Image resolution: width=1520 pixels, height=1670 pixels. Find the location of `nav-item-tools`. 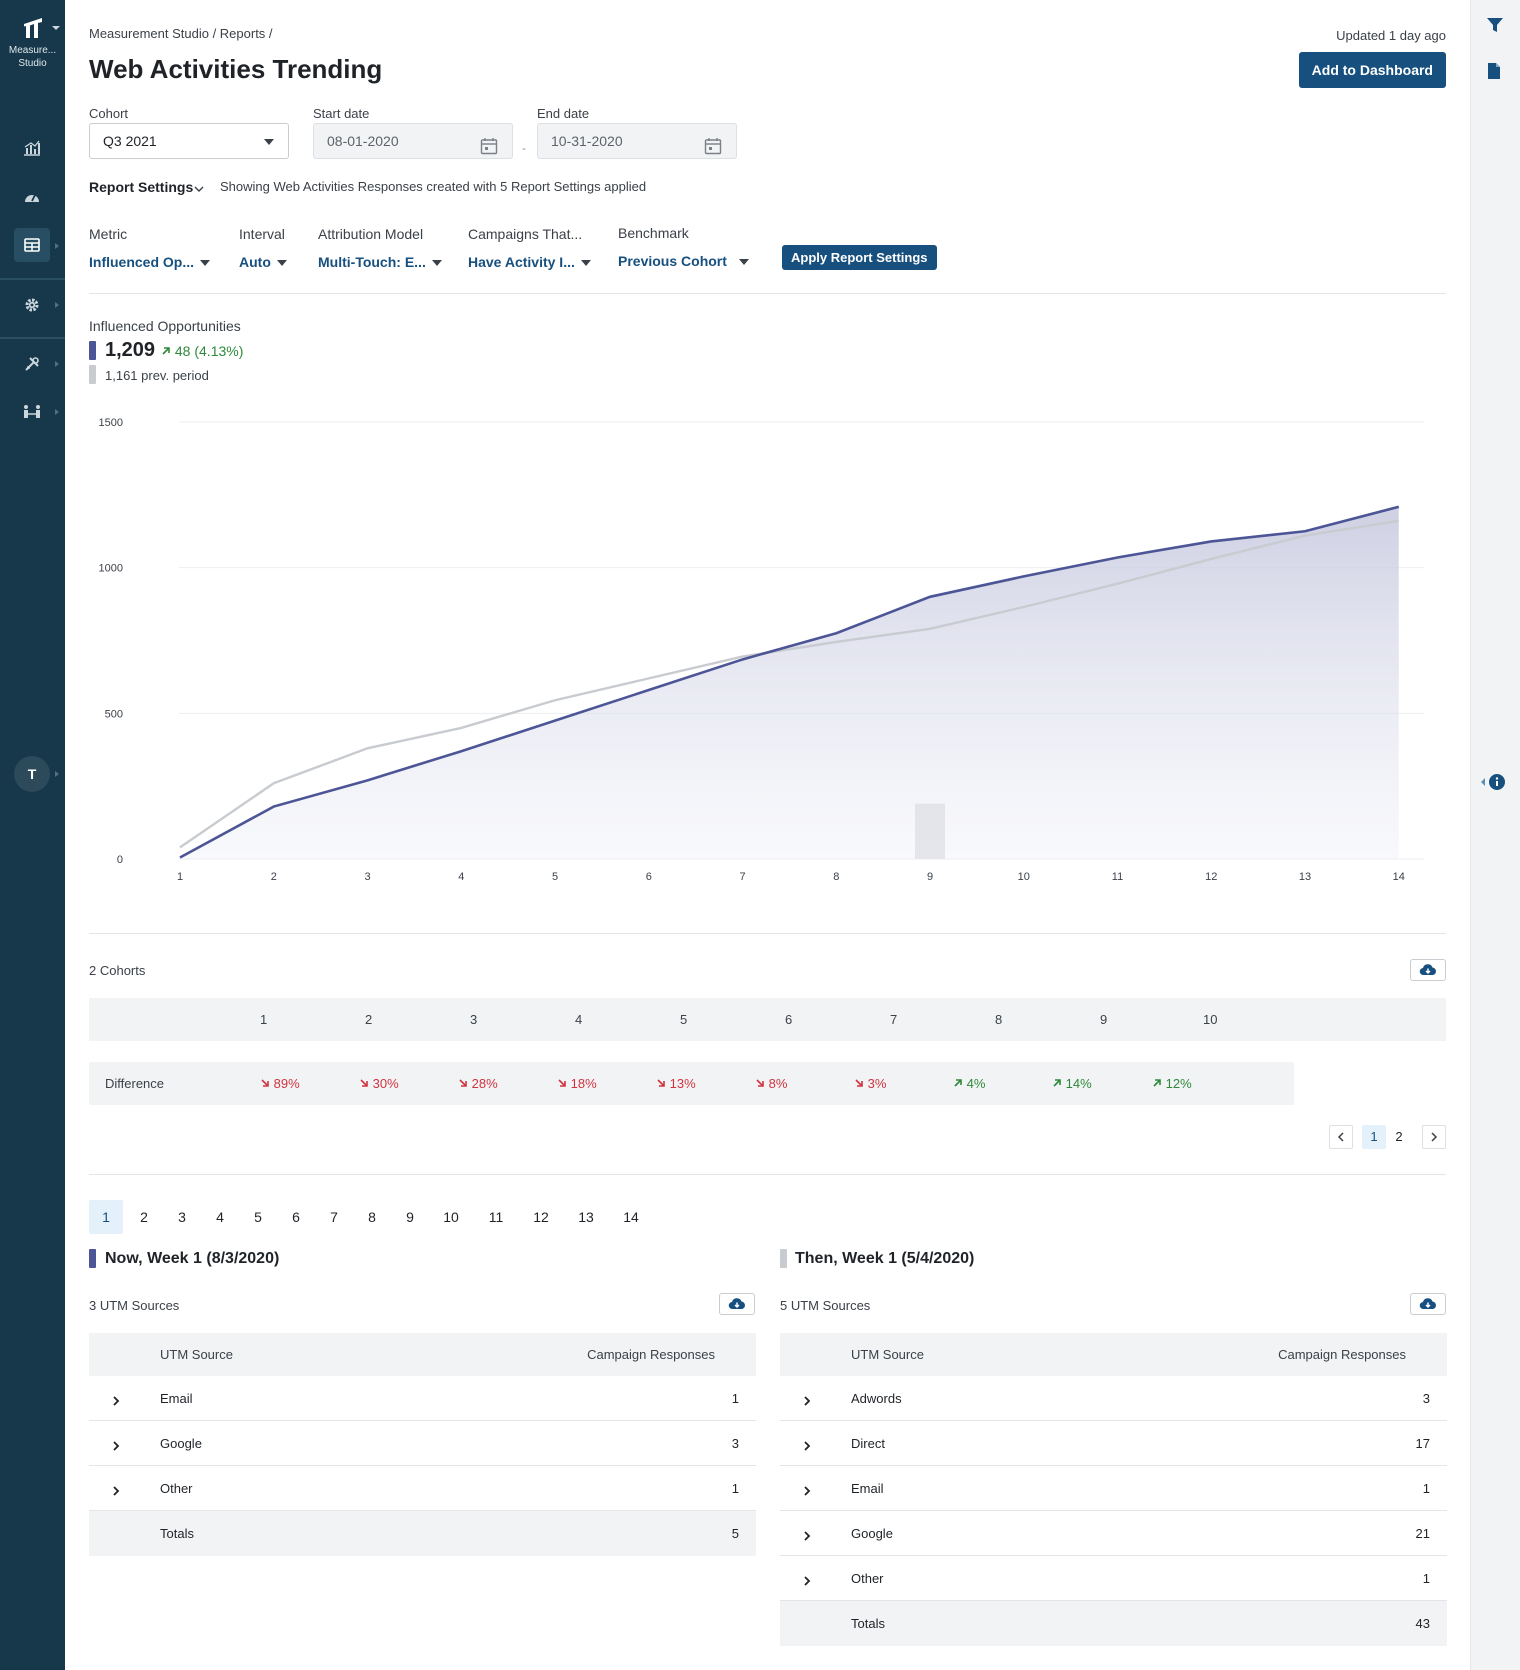

nav-item-tools is located at coordinates (32, 364).